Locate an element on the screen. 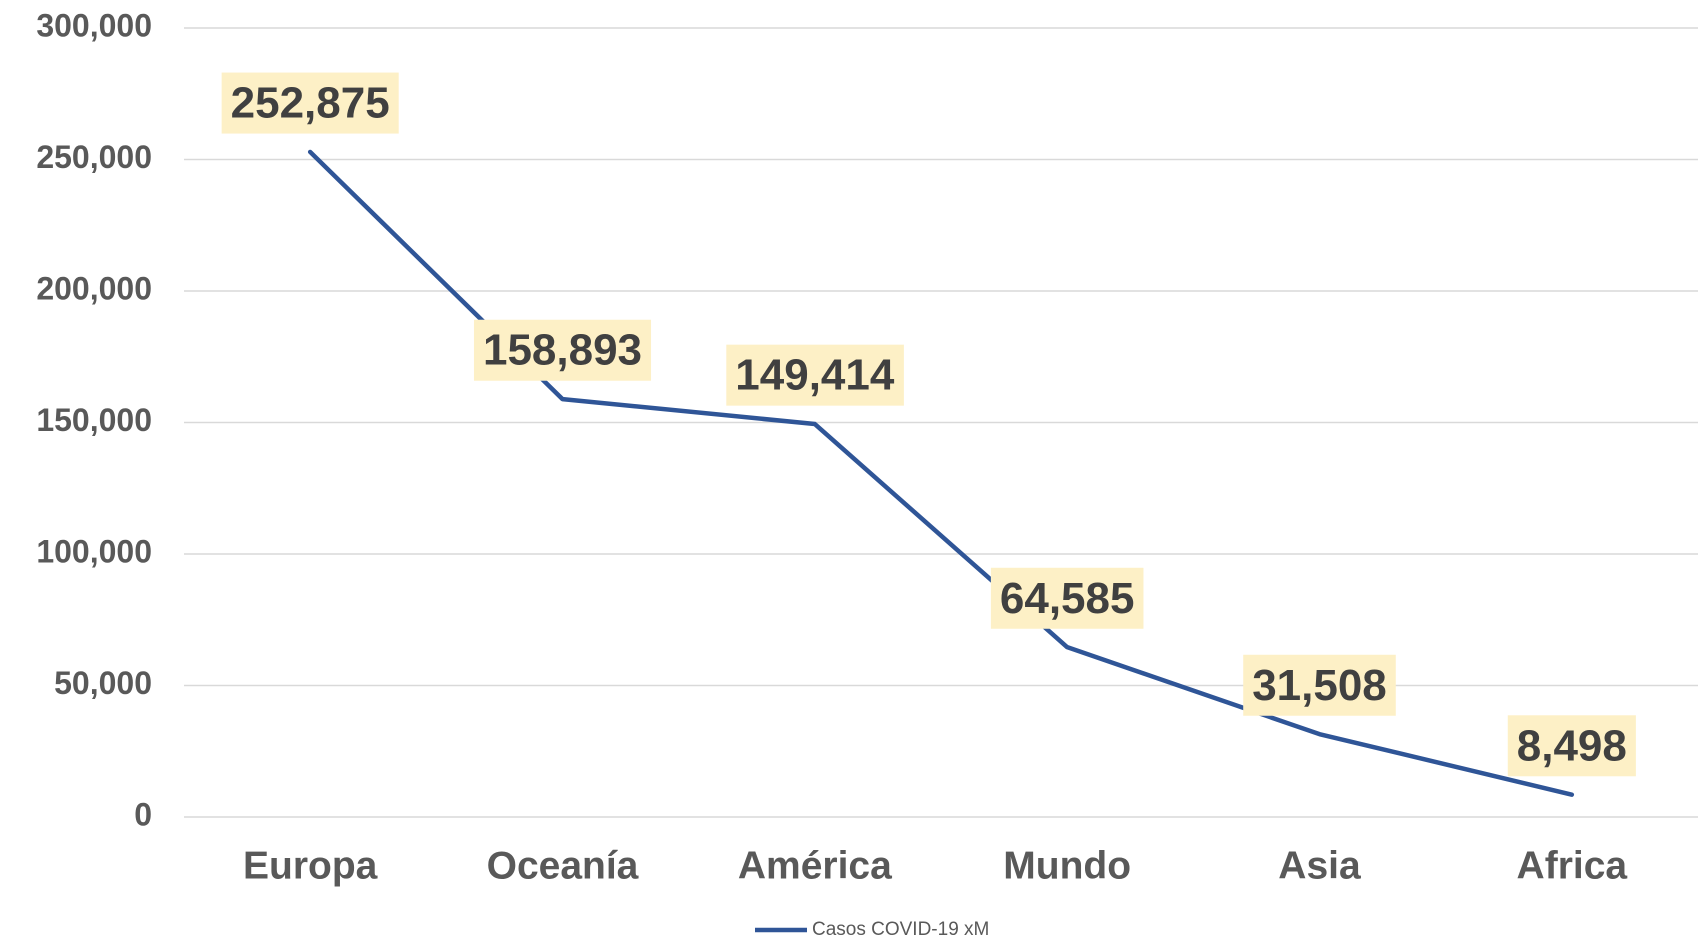  data-label-group: 252,875 is located at coordinates (310, 103).